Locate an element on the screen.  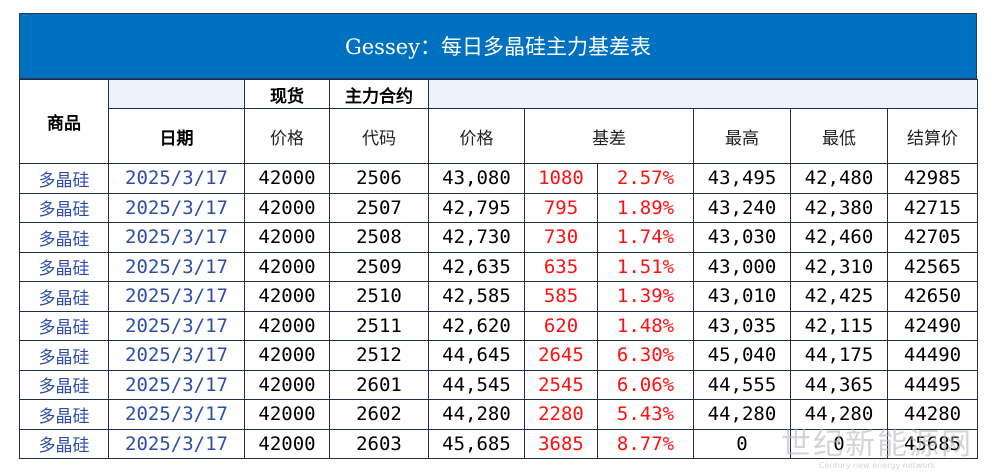
table-title: Gessey：每日多晶硅主力基差表 is located at coordinates (498, 46).